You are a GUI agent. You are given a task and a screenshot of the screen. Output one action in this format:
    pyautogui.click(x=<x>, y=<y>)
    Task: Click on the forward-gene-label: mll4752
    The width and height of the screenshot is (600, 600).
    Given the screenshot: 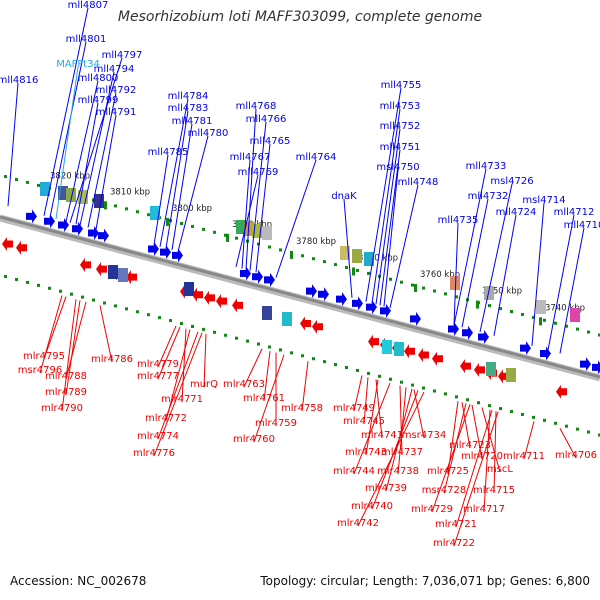 What is the action you would take?
    pyautogui.click(x=400, y=126)
    